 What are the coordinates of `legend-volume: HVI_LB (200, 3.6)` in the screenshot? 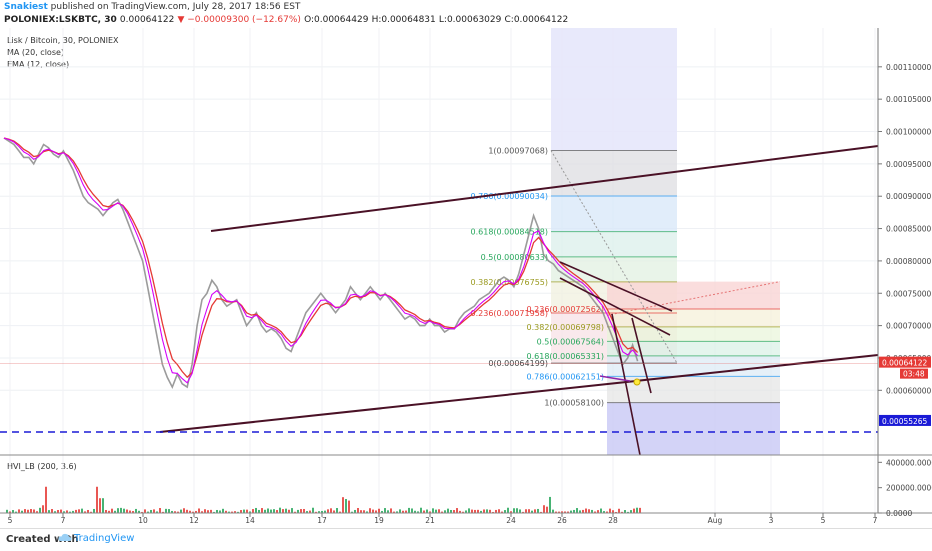 It's located at (42, 466).